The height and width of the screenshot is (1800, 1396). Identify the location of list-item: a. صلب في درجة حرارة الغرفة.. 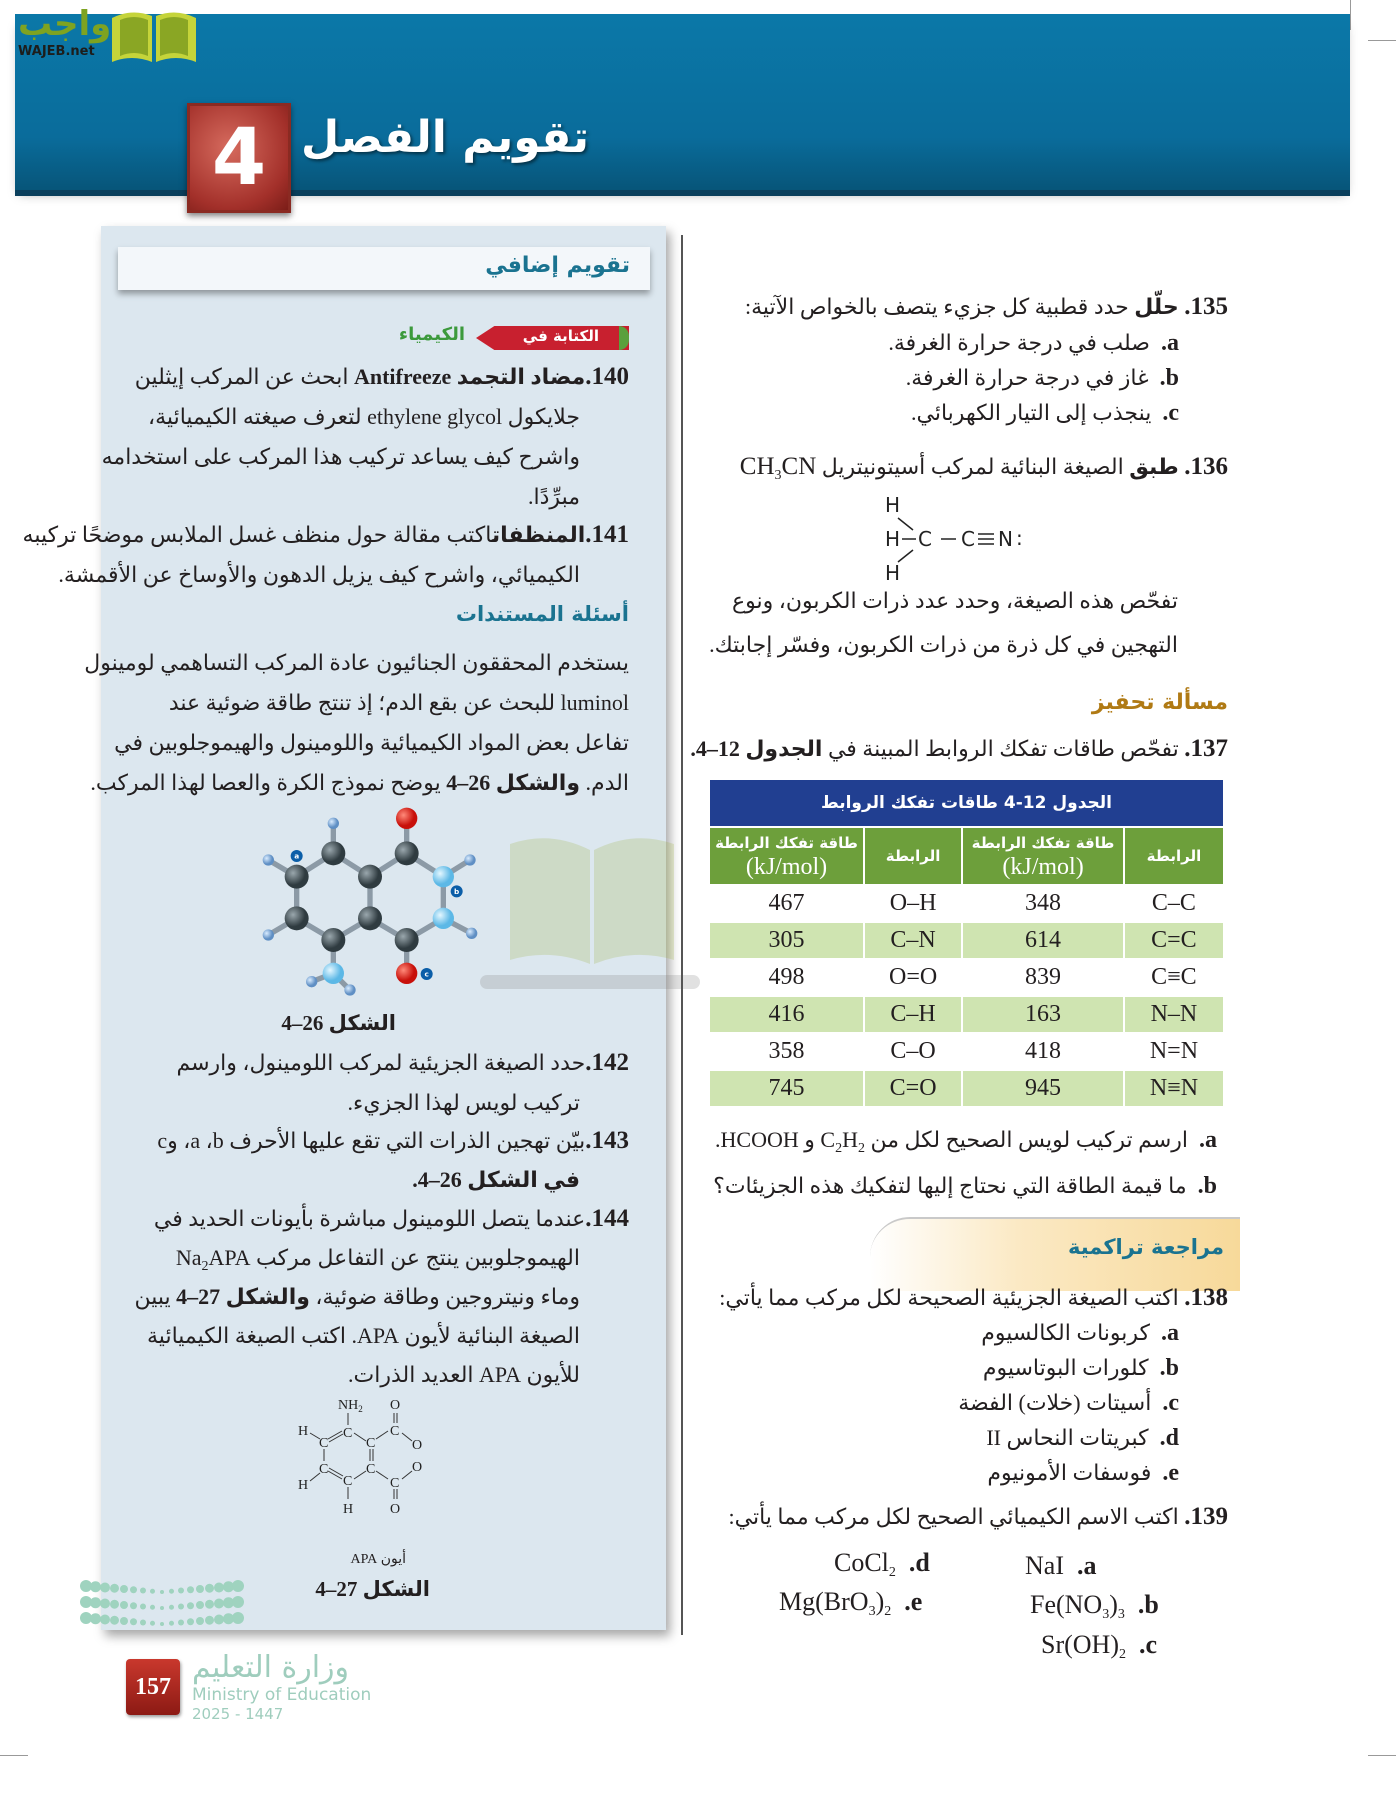
(1033, 343).